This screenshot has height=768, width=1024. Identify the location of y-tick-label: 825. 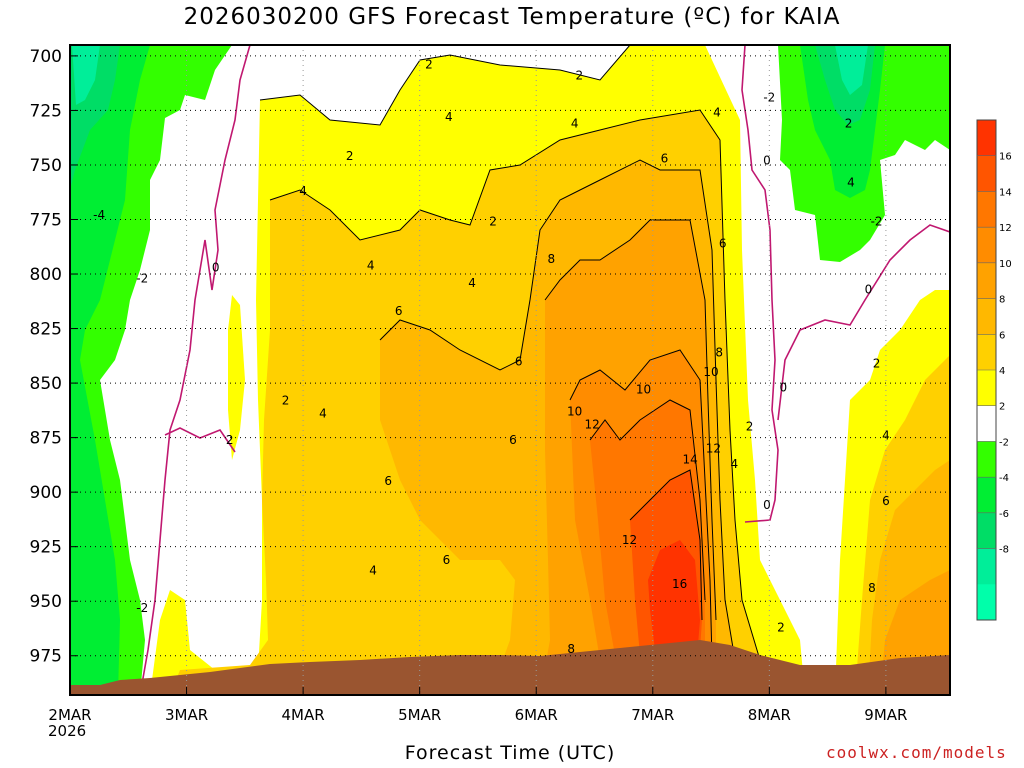
(46, 330).